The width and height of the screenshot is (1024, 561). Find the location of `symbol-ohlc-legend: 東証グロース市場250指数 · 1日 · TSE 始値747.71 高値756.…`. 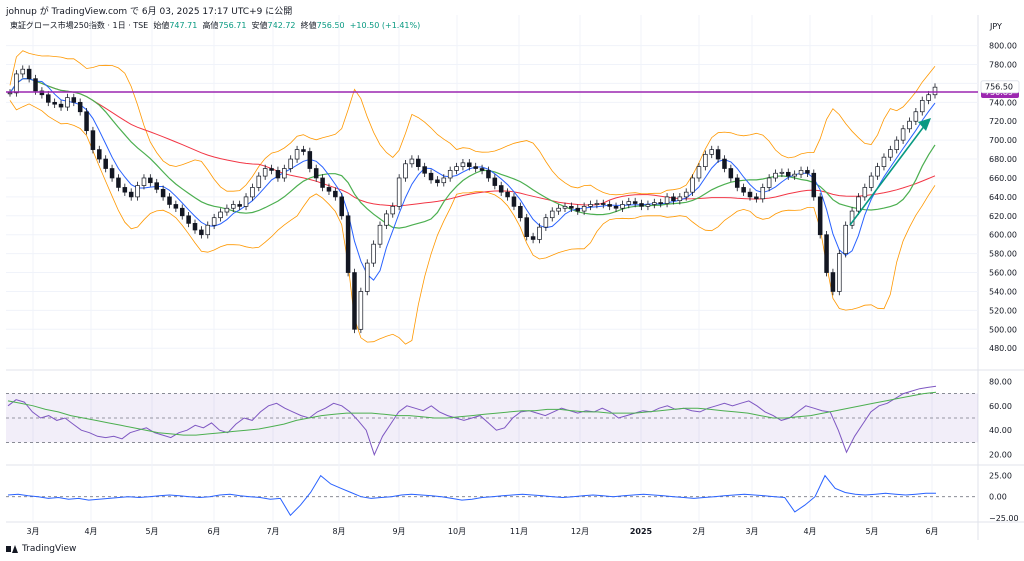

symbol-ohlc-legend: 東証グロース市場250指数 · 1日 · TSE 始値747.71 高値756.… is located at coordinates (215, 25).